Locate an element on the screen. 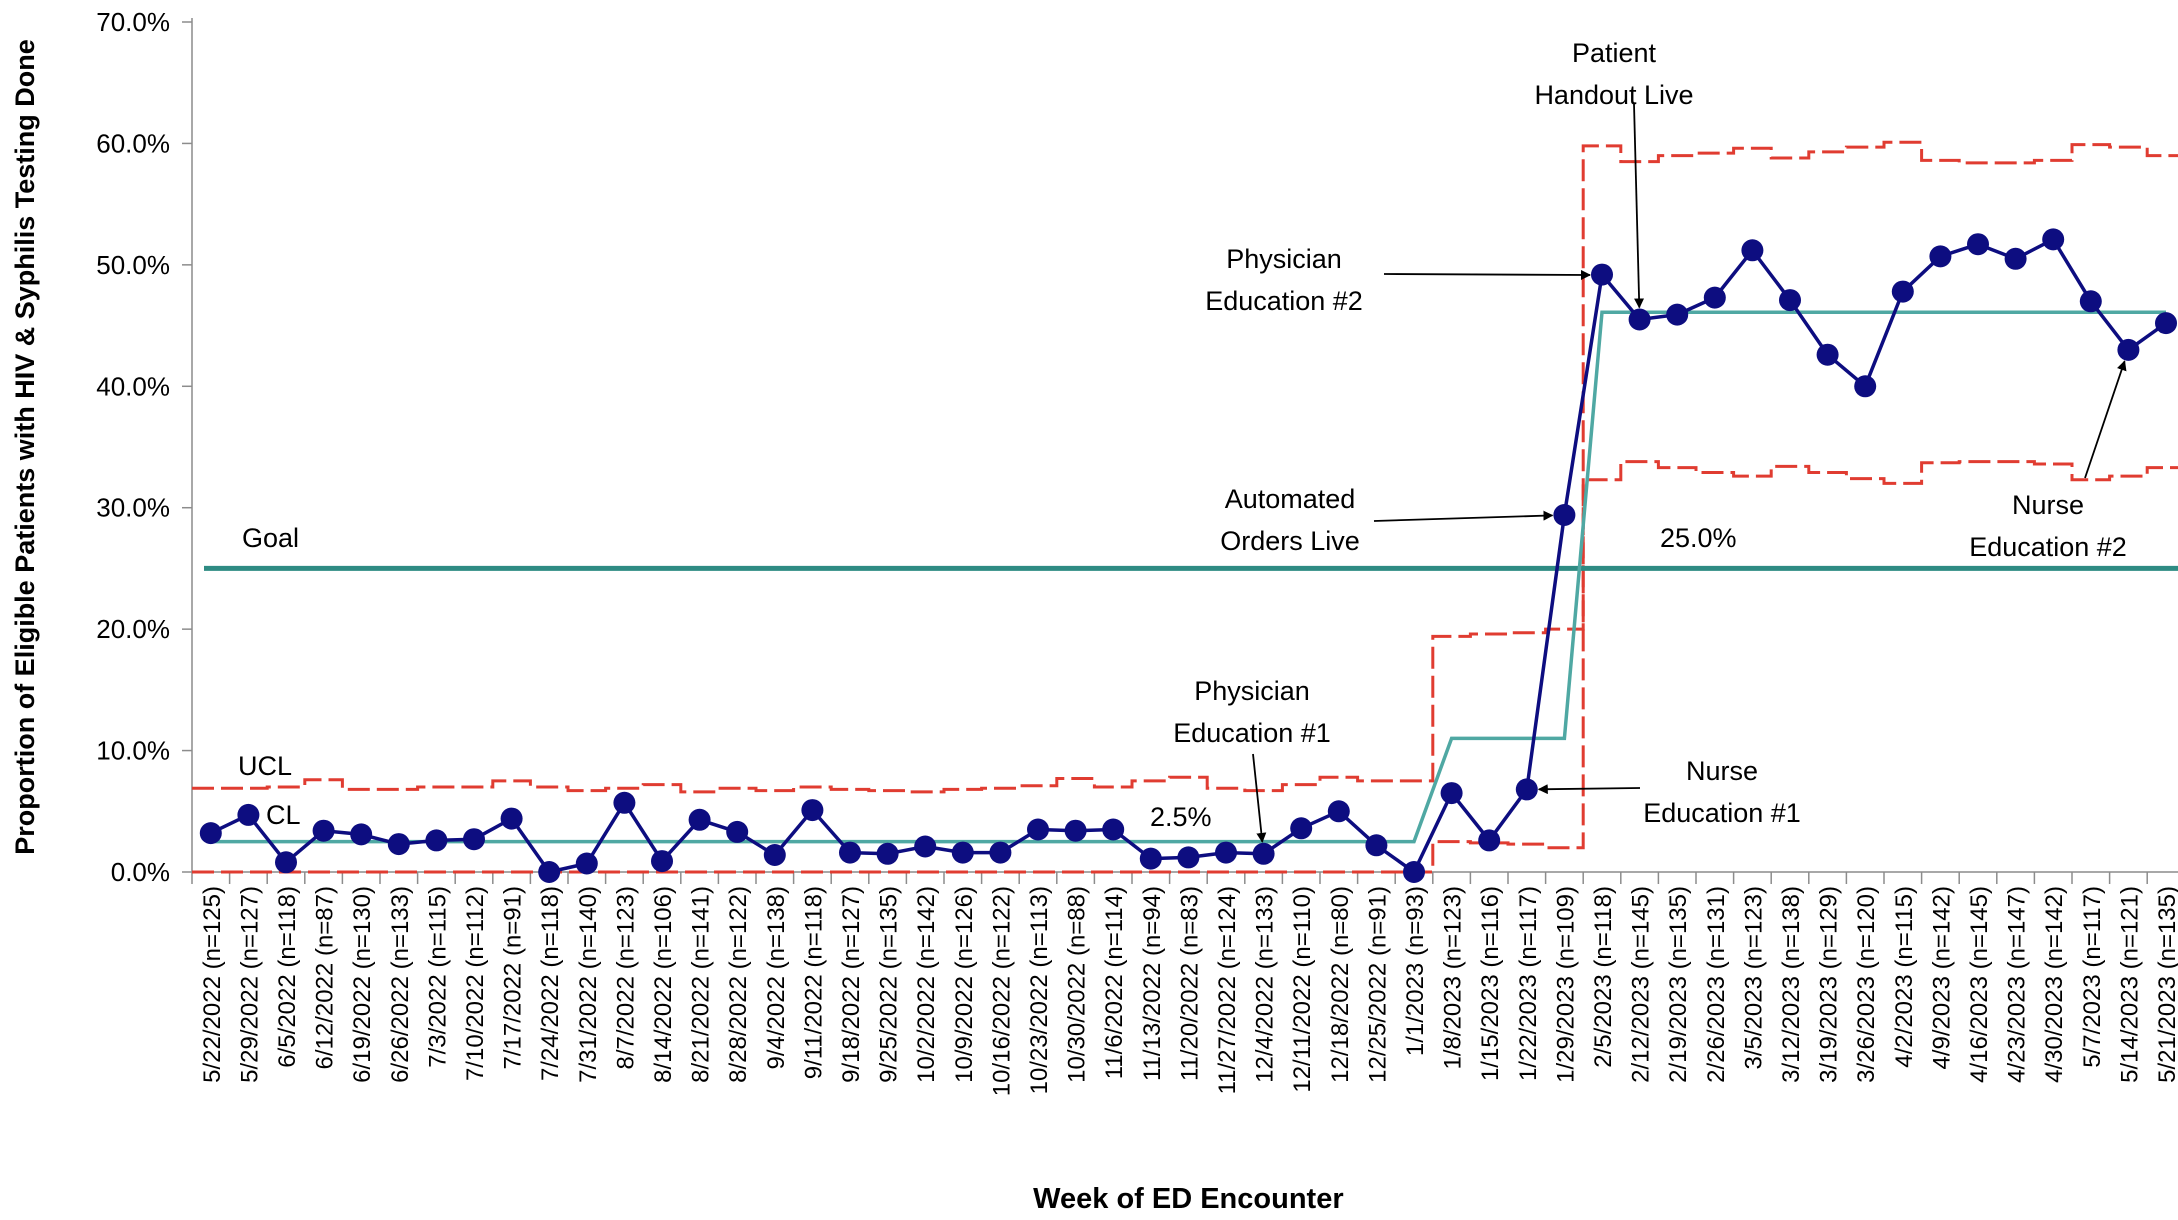 The image size is (2178, 1220). x-tick-label: 11/6/2022 (n=114) is located at coordinates (1114, 982).